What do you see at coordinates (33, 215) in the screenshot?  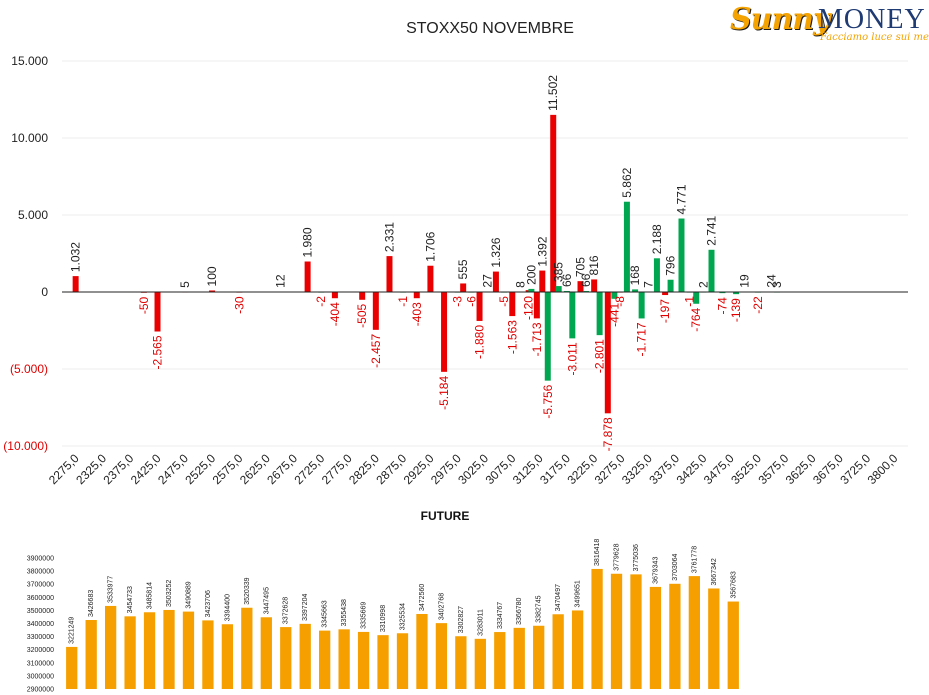 I see `y-tick-label: 5.000` at bounding box center [33, 215].